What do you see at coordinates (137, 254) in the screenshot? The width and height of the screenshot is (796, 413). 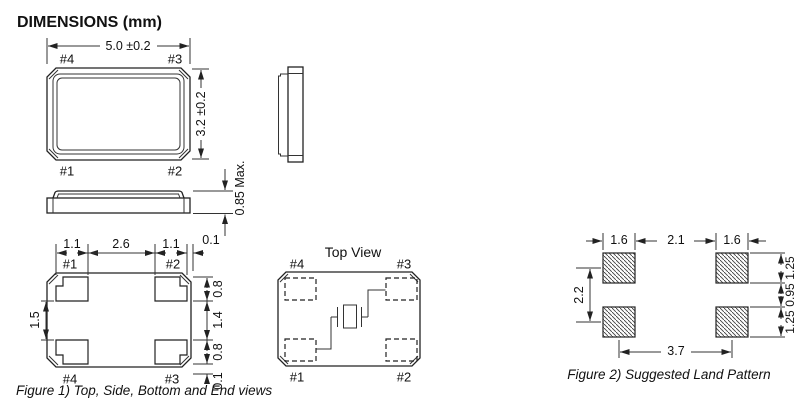 I see `dim-bottom-pads-horizontal: 1.1 2.6 1.1 0.1` at bounding box center [137, 254].